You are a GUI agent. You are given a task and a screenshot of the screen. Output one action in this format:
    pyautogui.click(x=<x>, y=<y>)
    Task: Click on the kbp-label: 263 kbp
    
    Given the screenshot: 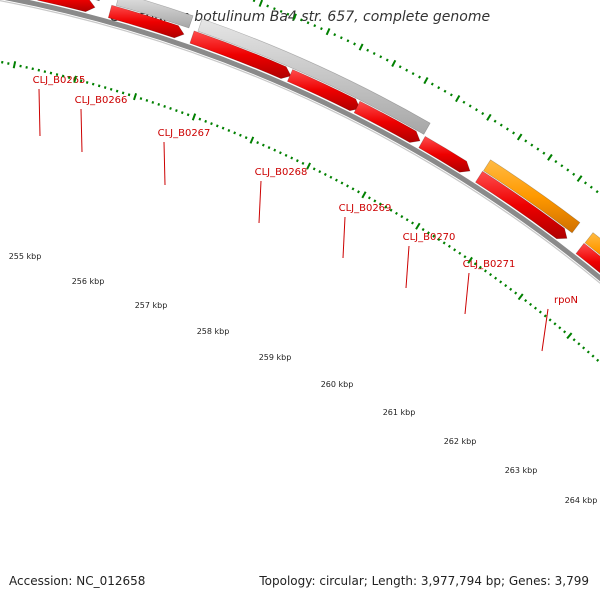 What is the action you would take?
    pyautogui.click(x=521, y=470)
    